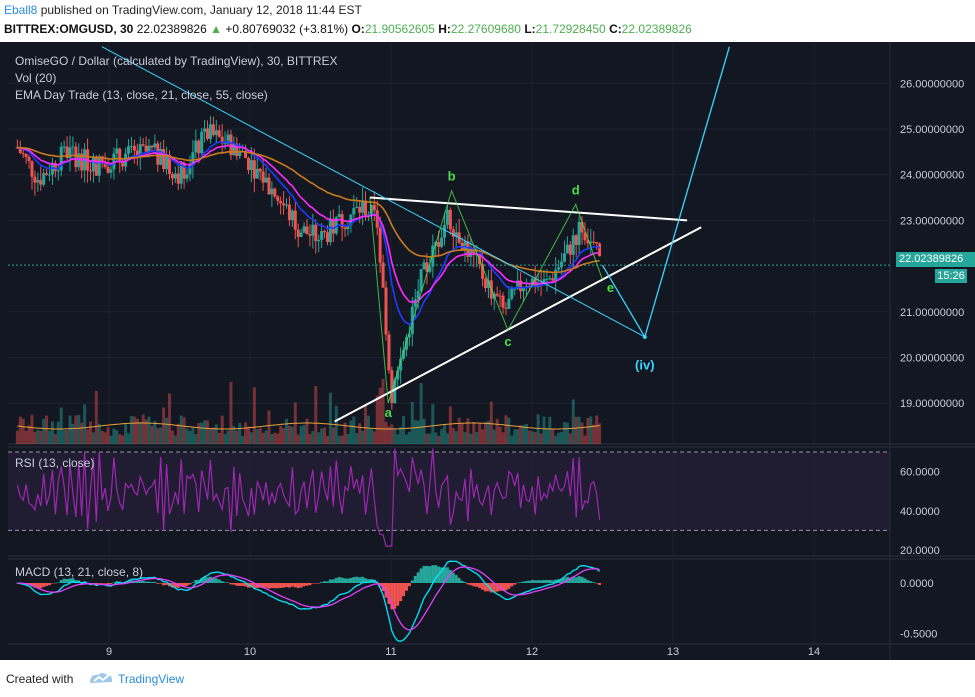 This screenshot has height=697, width=975. I want to click on volume-ma-line, so click(308, 426).